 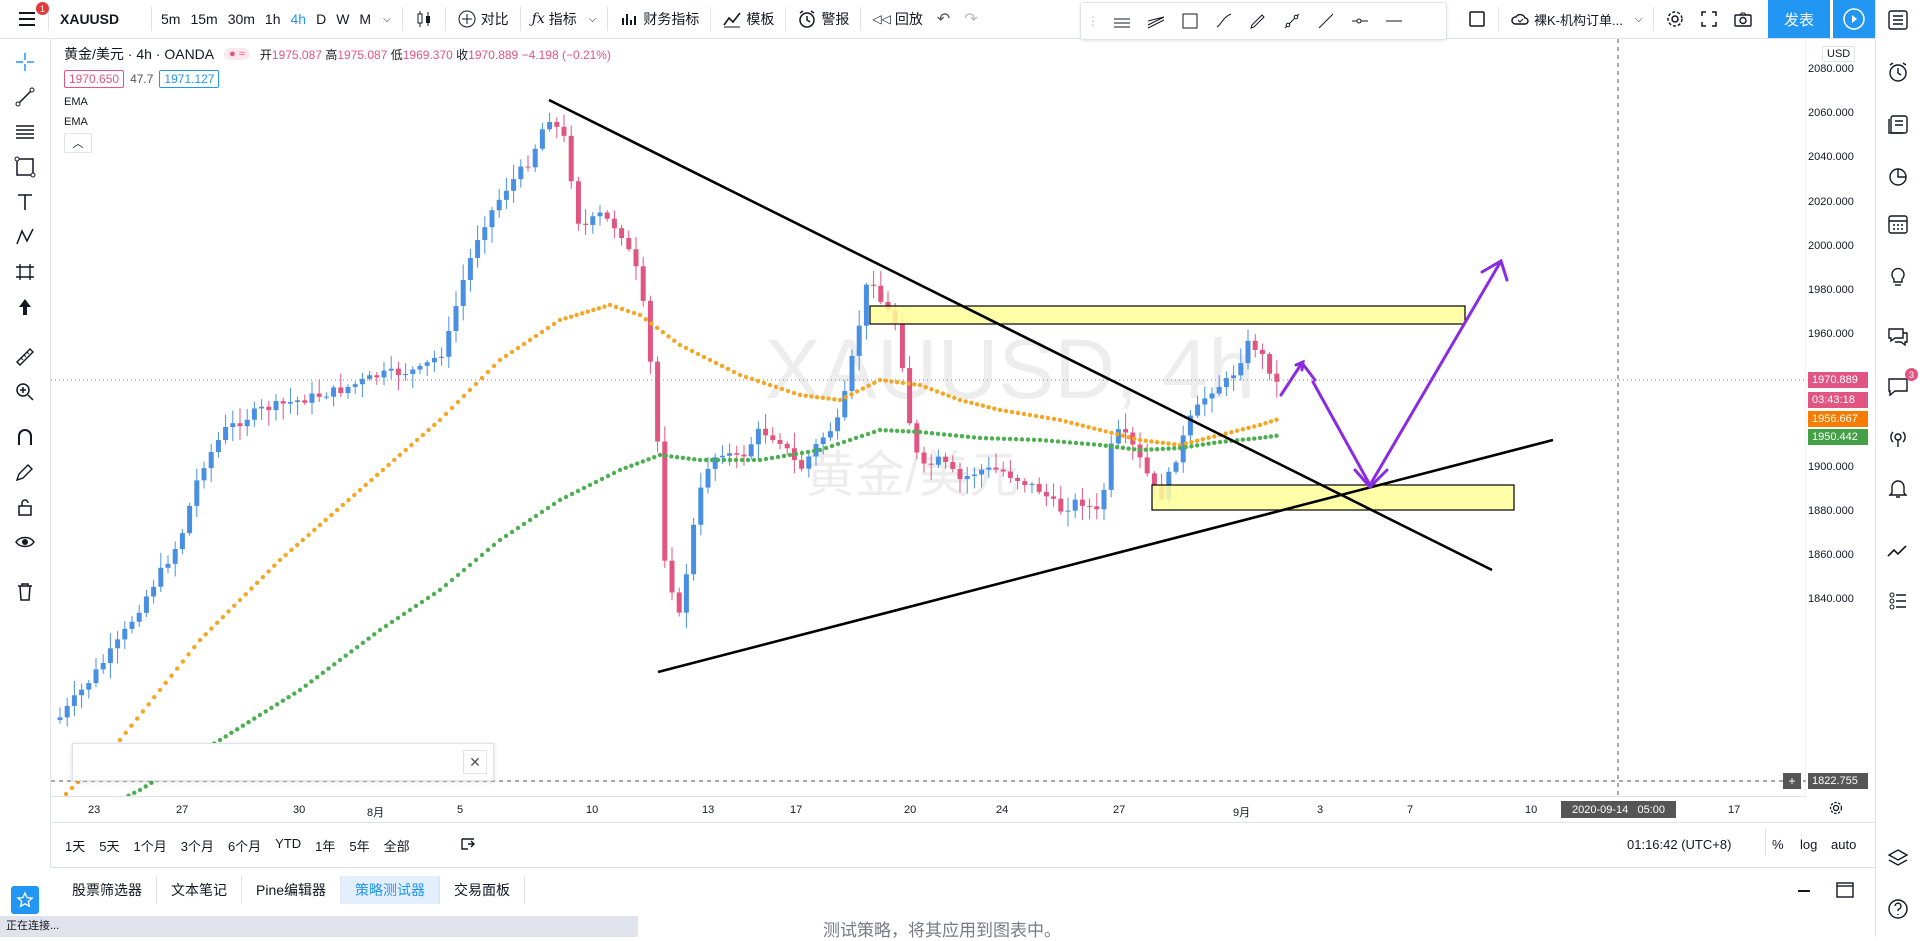 I want to click on auto-toggle: auto, so click(x=1844, y=844).